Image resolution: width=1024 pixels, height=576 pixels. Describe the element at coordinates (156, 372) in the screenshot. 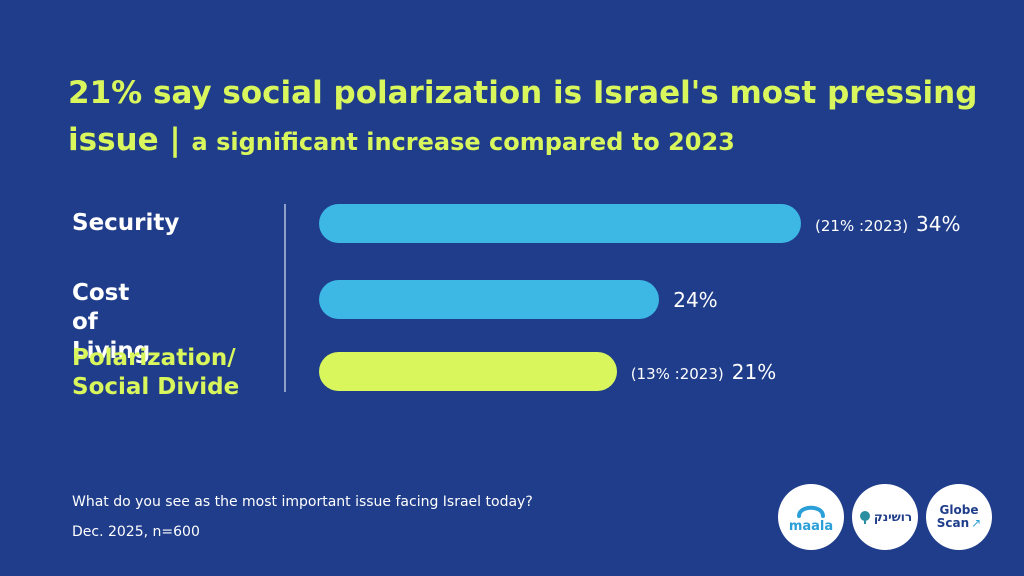

I see `category-label-polarization: Polarization/ Social Divide` at that location.